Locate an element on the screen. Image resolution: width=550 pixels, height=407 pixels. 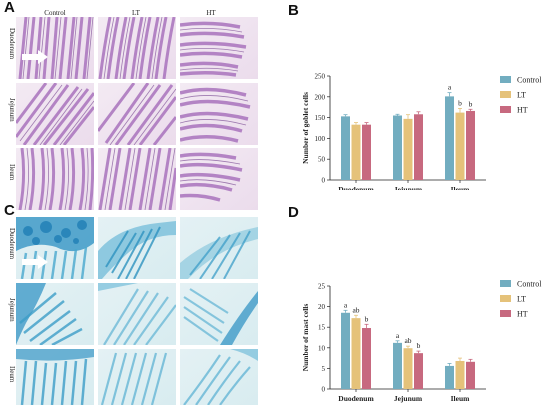
panel-label-b: B is located at coordinates (293, 10).